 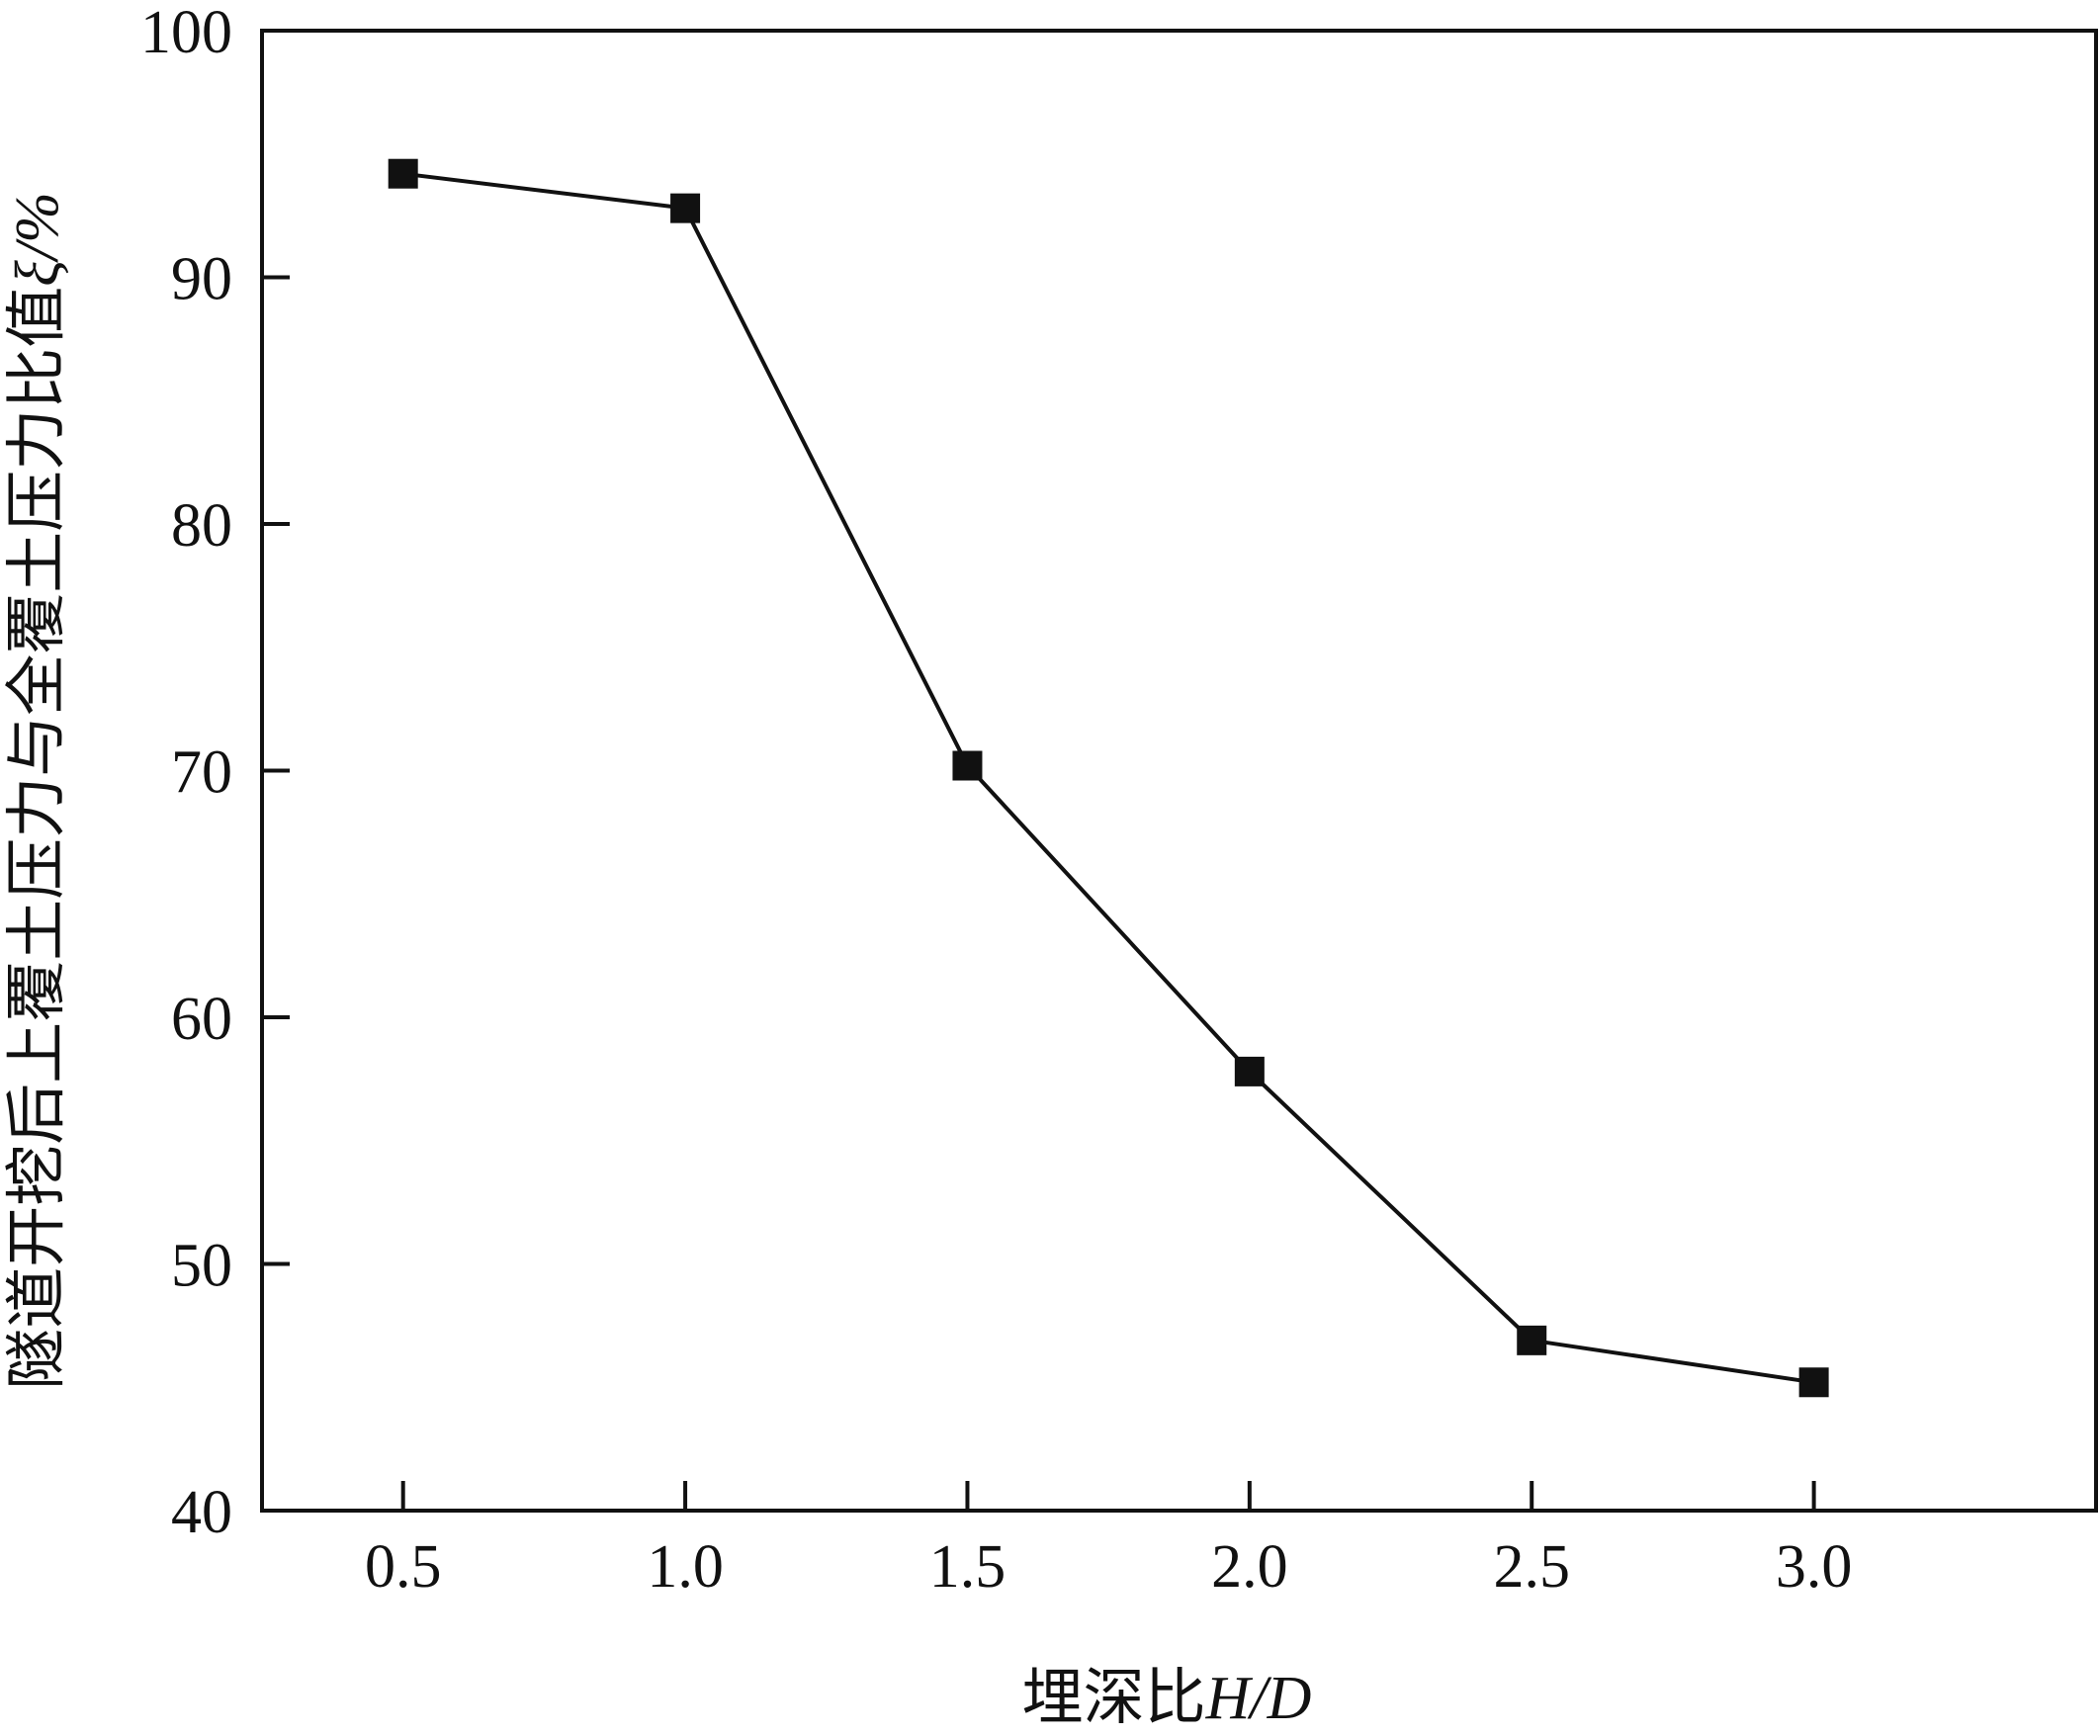 What do you see at coordinates (1108, 1541) in the screenshot?
I see `x-axis: 0.5 1.0 1.5 2.0 2.5 3.0` at bounding box center [1108, 1541].